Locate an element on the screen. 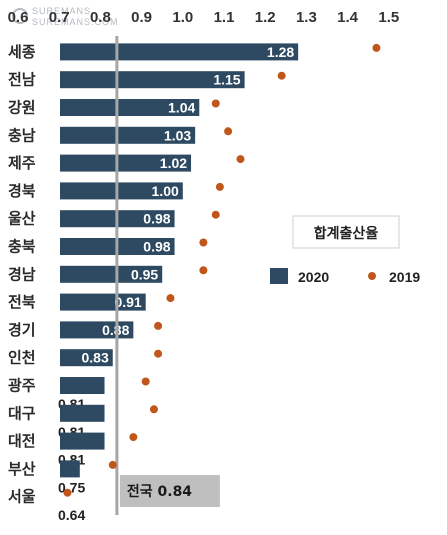 The width and height of the screenshot is (447, 535). legend-label-2020: 2020 is located at coordinates (313, 277).